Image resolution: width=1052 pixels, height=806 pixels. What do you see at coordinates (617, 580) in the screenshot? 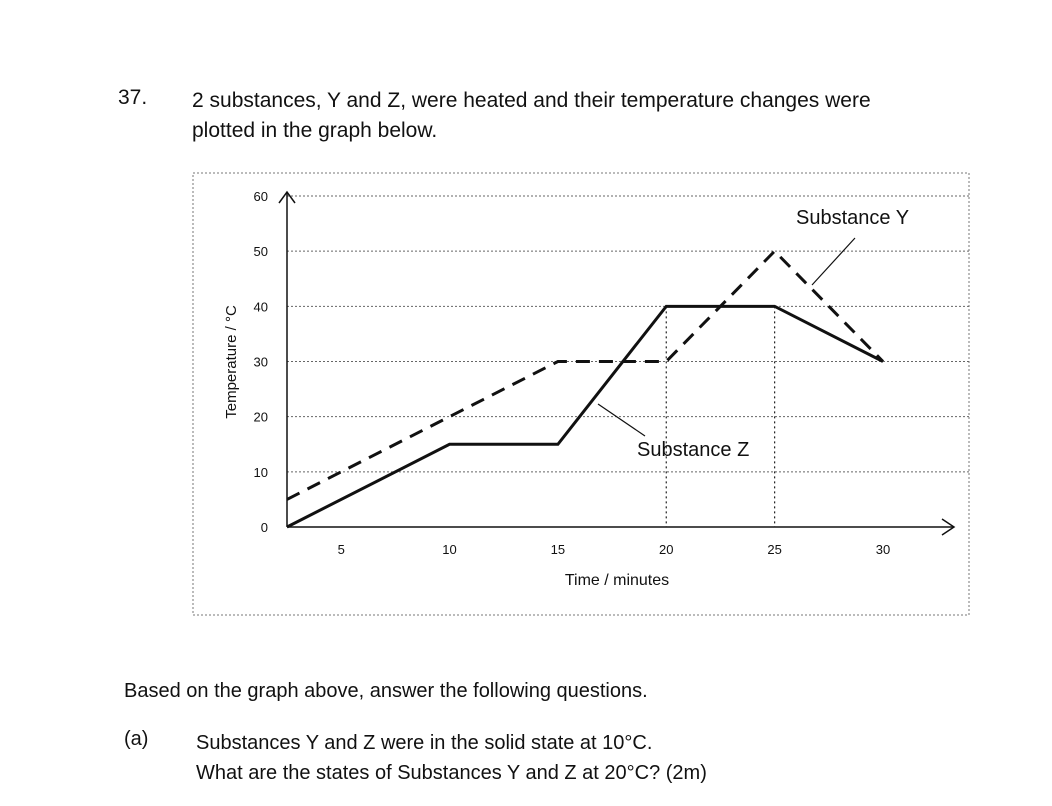
I see `x-axis-label: Time / minutes` at bounding box center [617, 580].